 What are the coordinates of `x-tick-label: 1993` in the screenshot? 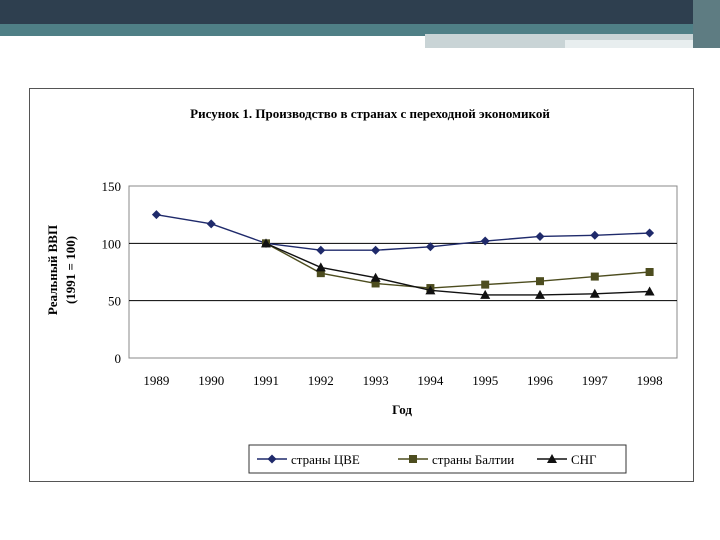 It's located at (376, 380).